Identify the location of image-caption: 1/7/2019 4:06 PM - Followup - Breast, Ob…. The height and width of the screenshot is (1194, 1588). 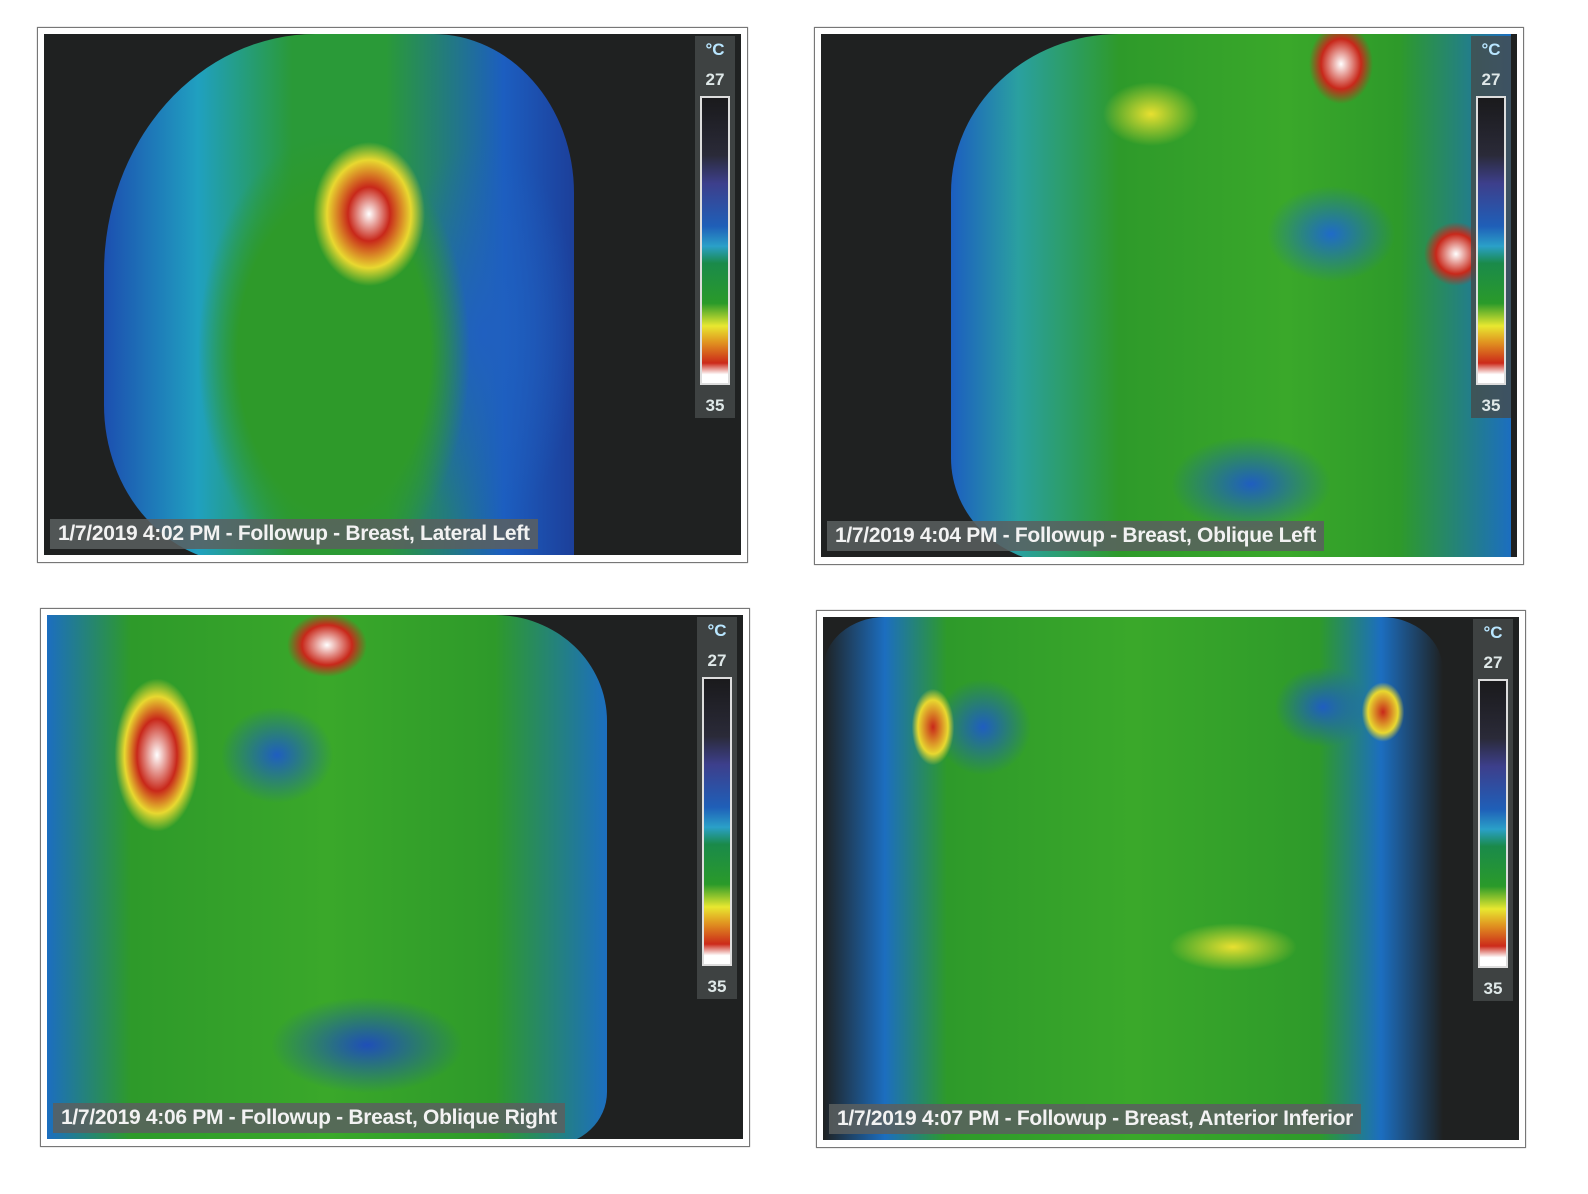
(309, 1118).